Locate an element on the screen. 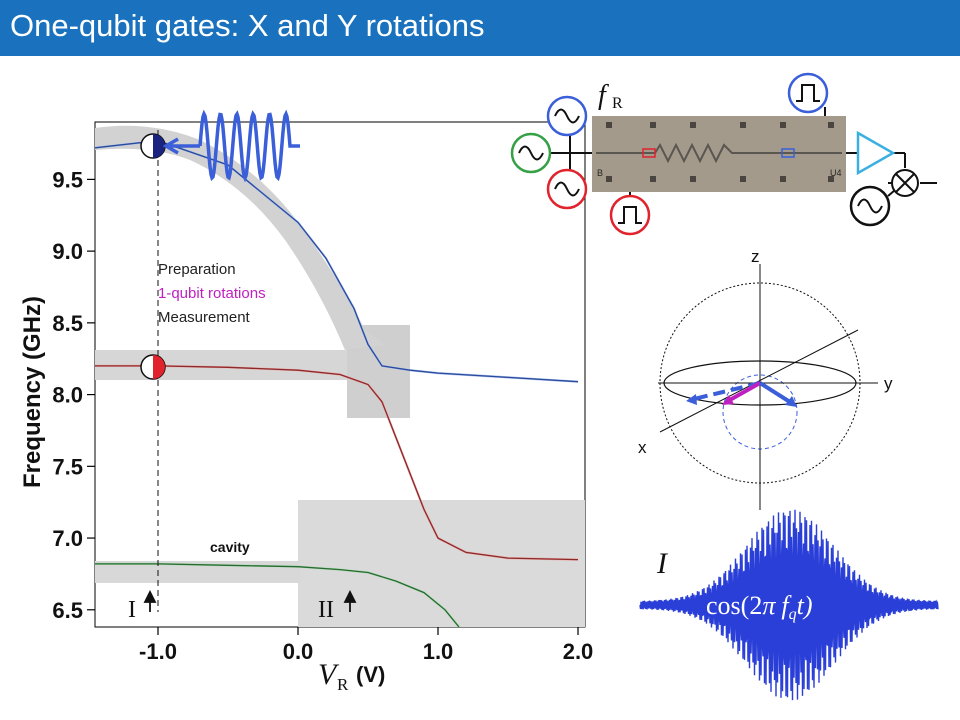 The image size is (960, 720). chip-label-left: B is located at coordinates (600, 173).